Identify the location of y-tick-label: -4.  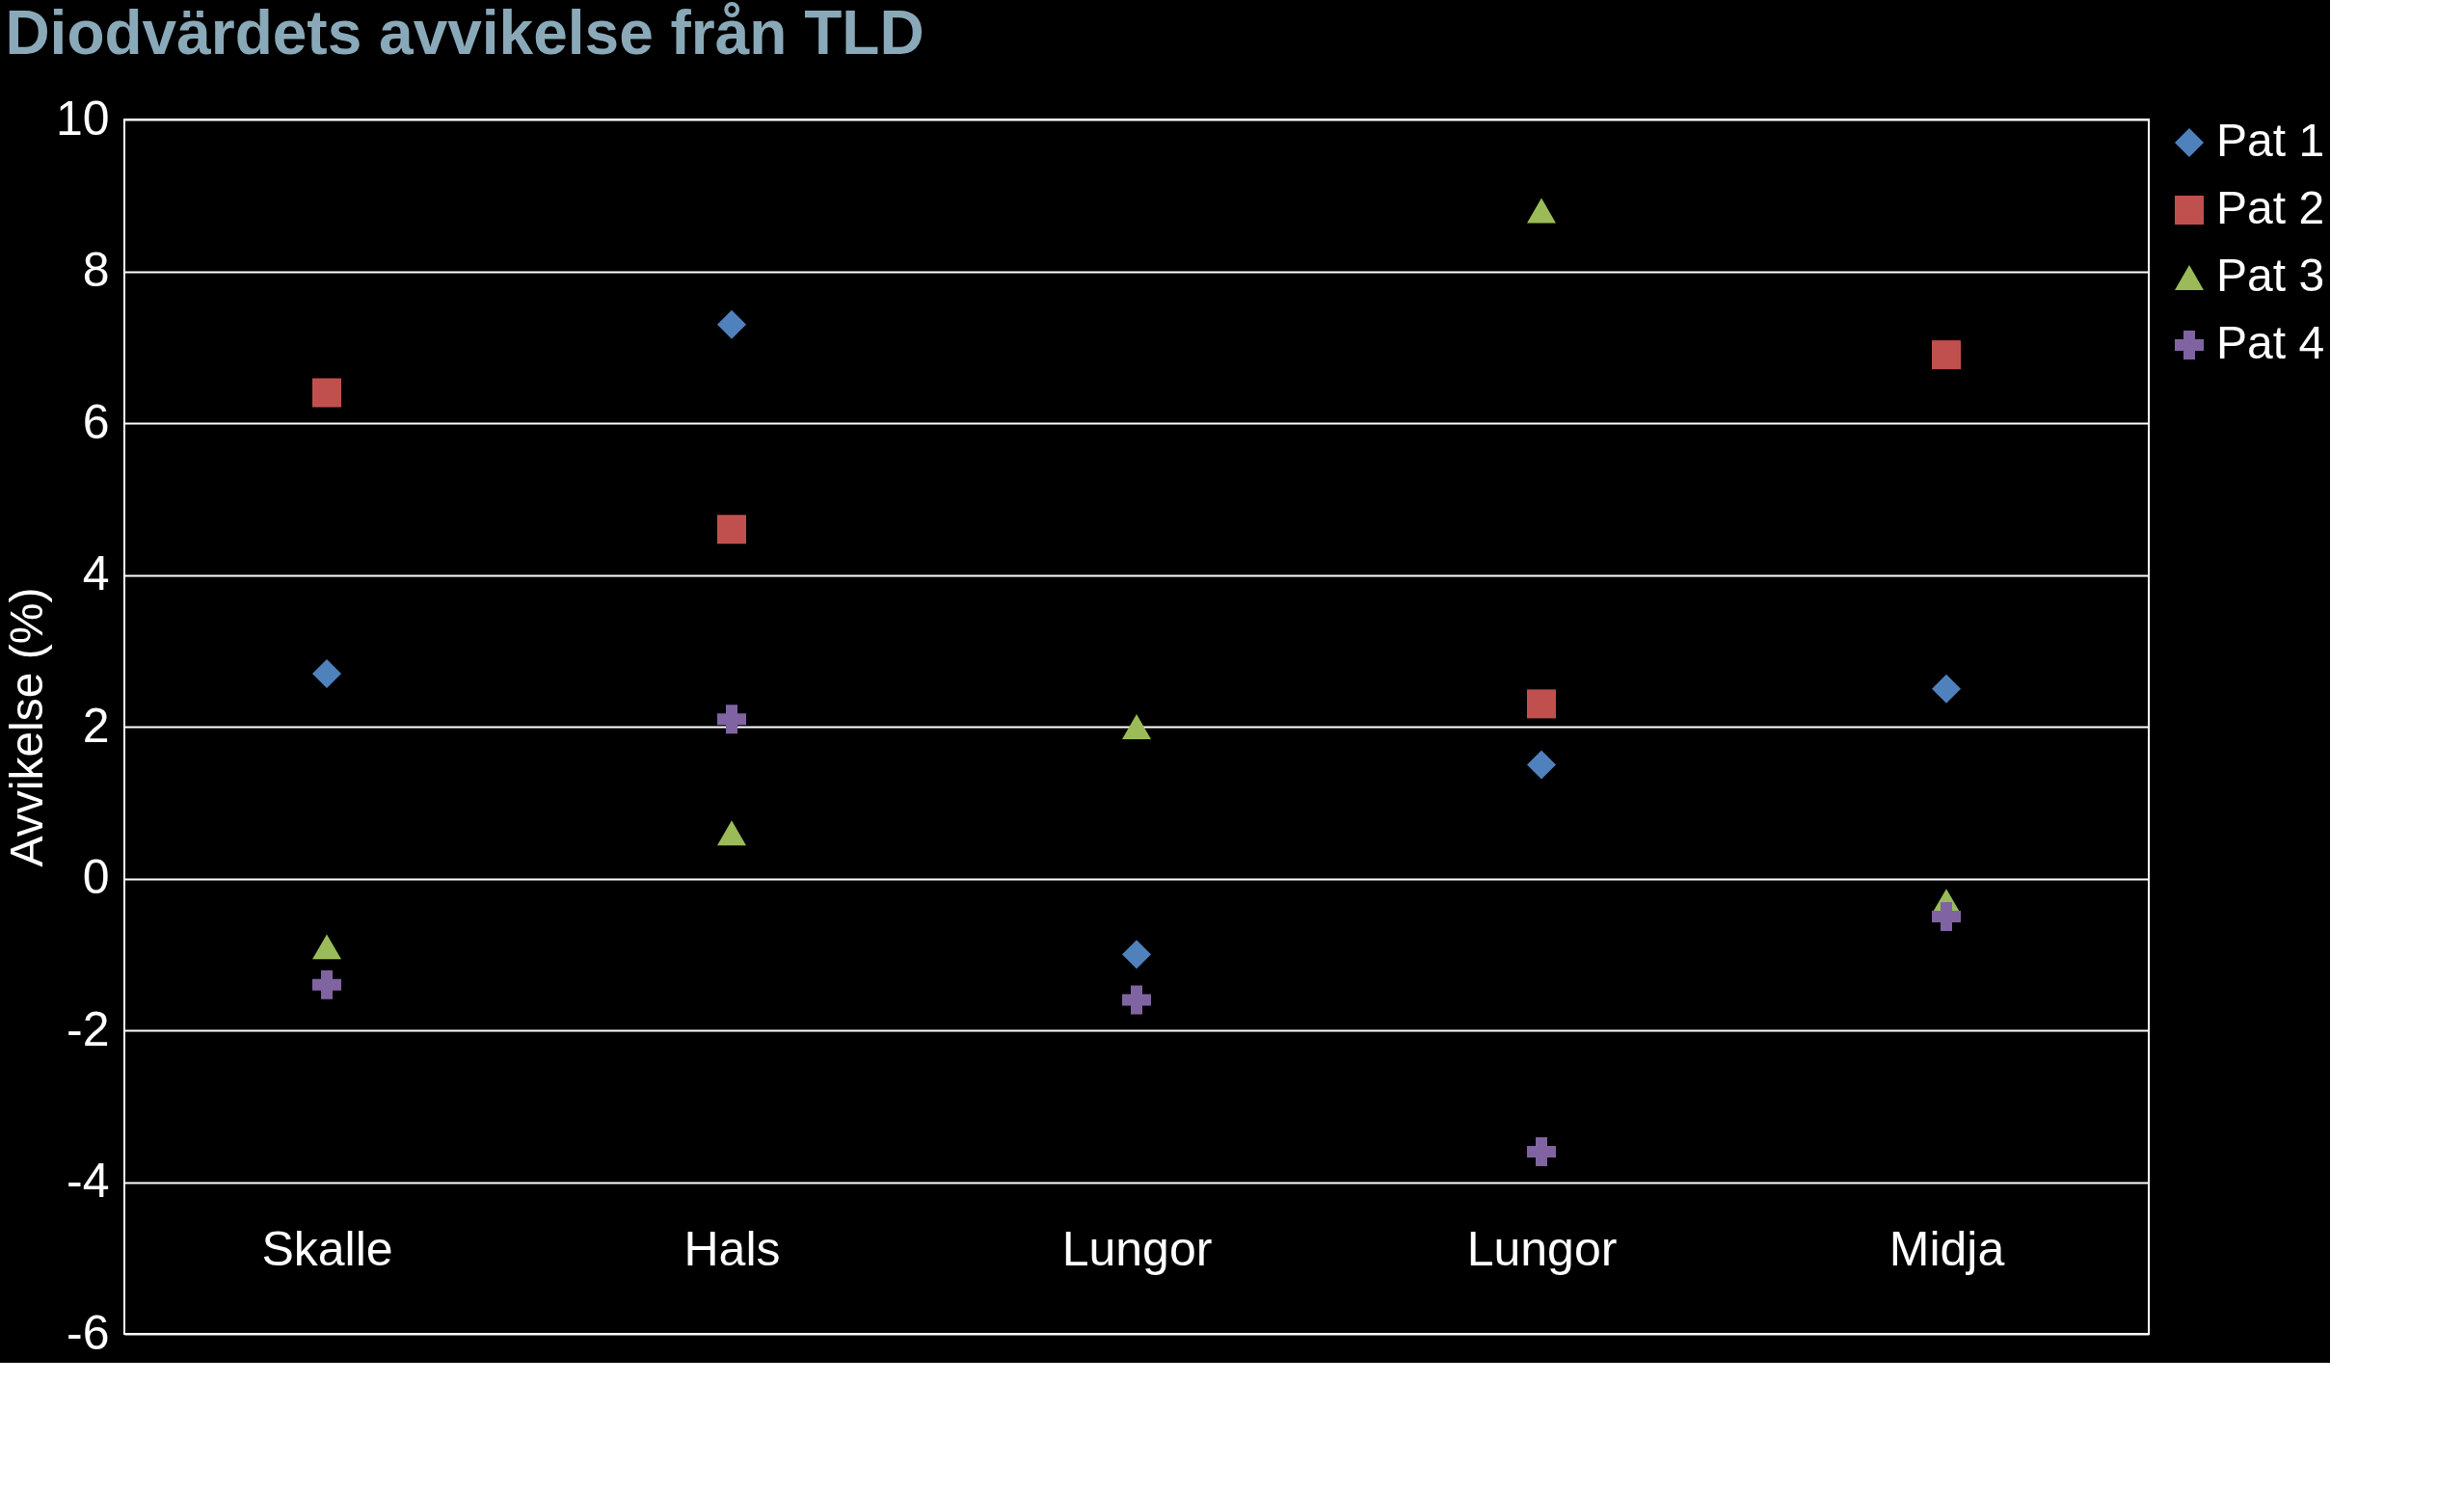
(89, 1181).